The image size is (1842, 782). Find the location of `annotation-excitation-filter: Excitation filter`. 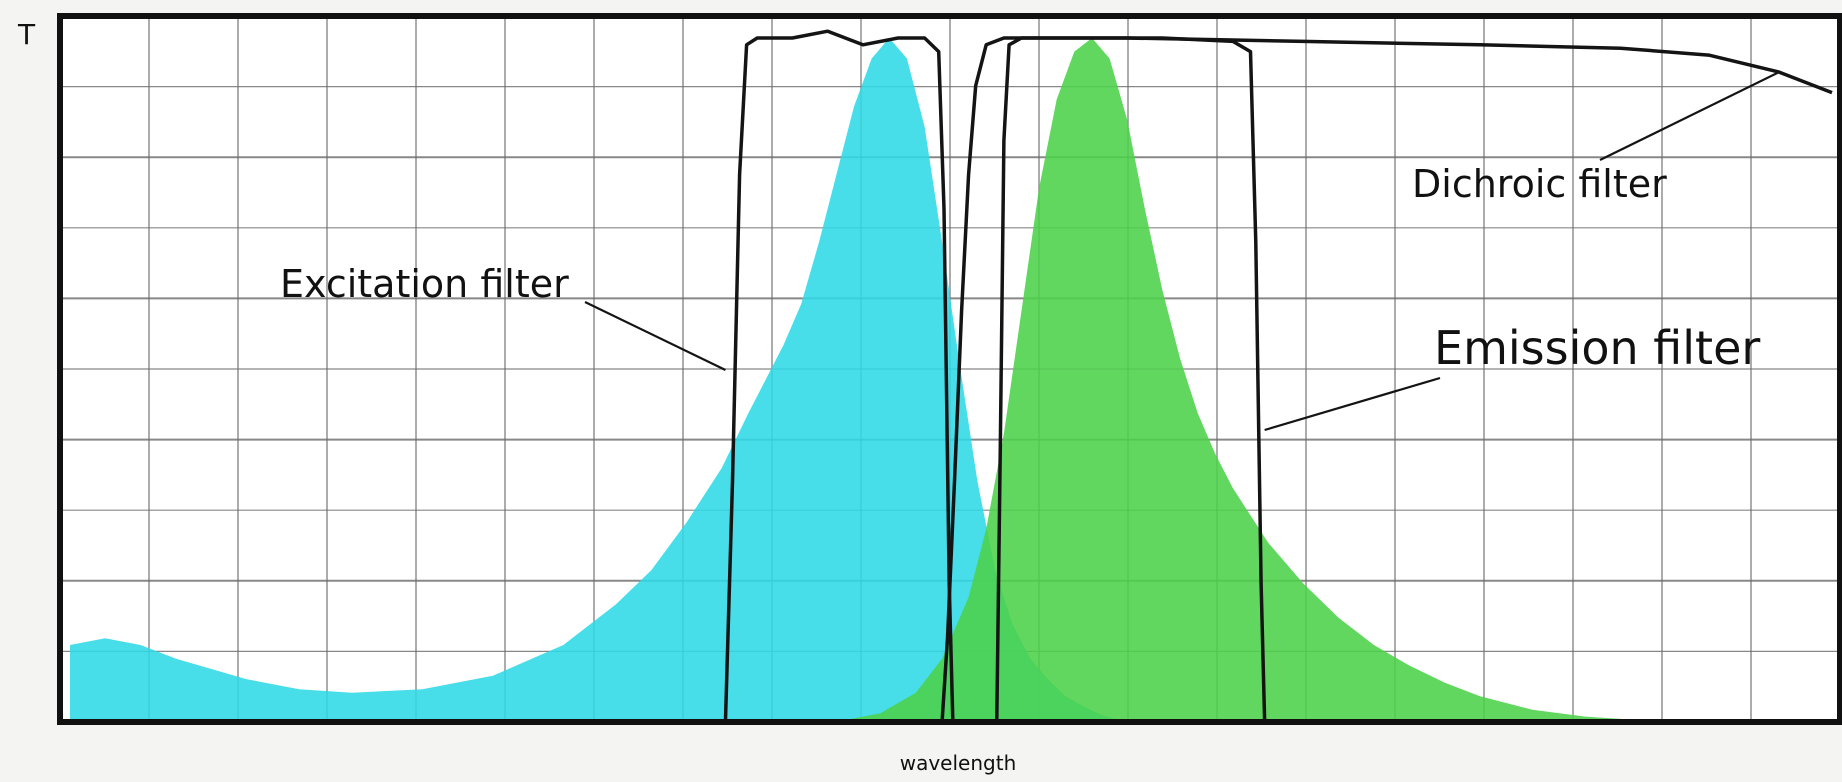

annotation-excitation-filter: Excitation filter is located at coordinates (424, 284).